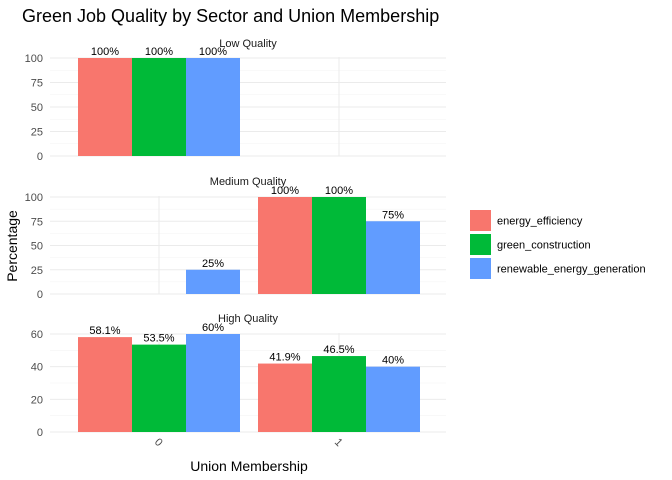 The height and width of the screenshot is (480, 672). What do you see at coordinates (213, 264) in the screenshot?
I see `data-label: 25%` at bounding box center [213, 264].